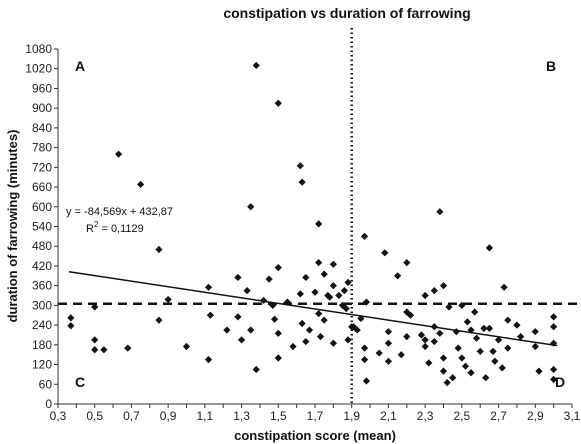 Image resolution: width=581 pixels, height=444 pixels. Describe the element at coordinates (38, 69) in the screenshot. I see `y-tick-label: 1020` at that location.